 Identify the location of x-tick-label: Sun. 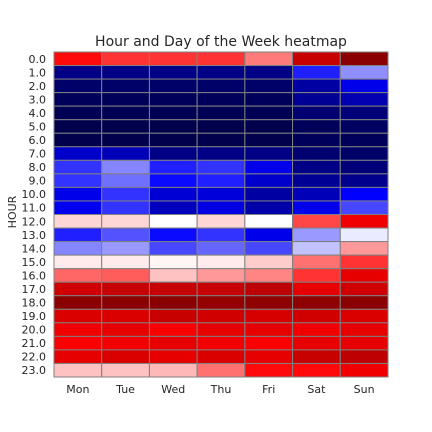
(364, 389).